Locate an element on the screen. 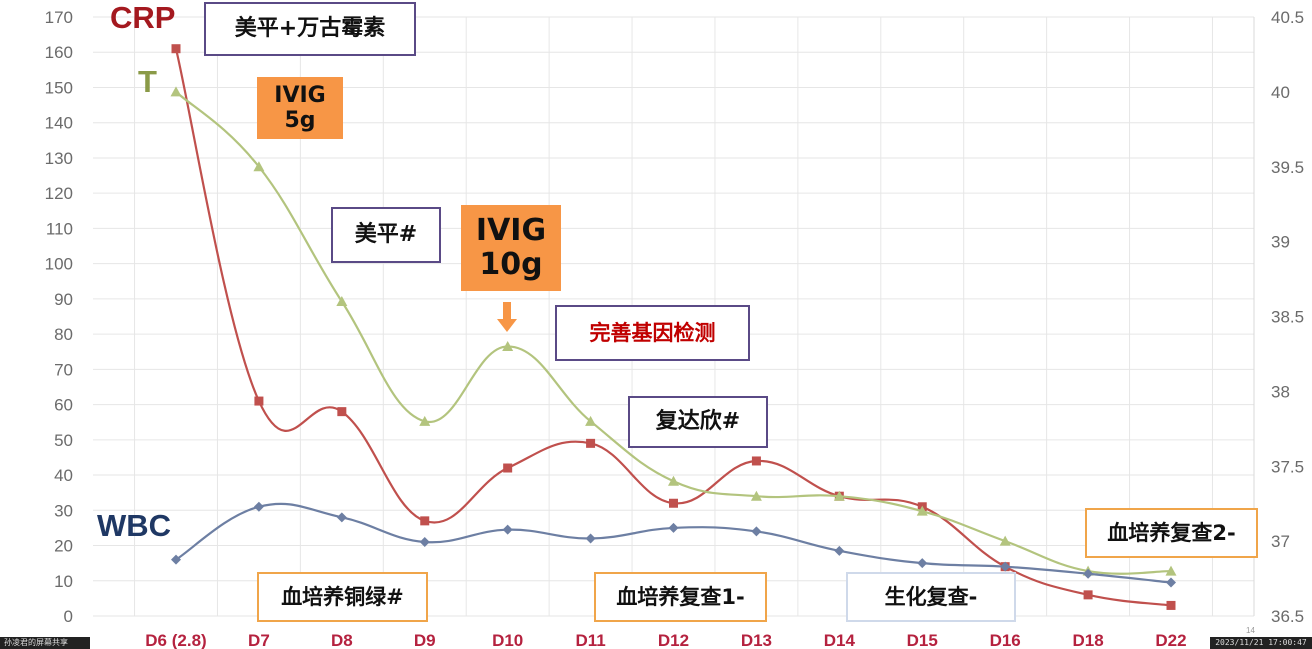  annotation-fudaxin: 复达欣# is located at coordinates (698, 422).